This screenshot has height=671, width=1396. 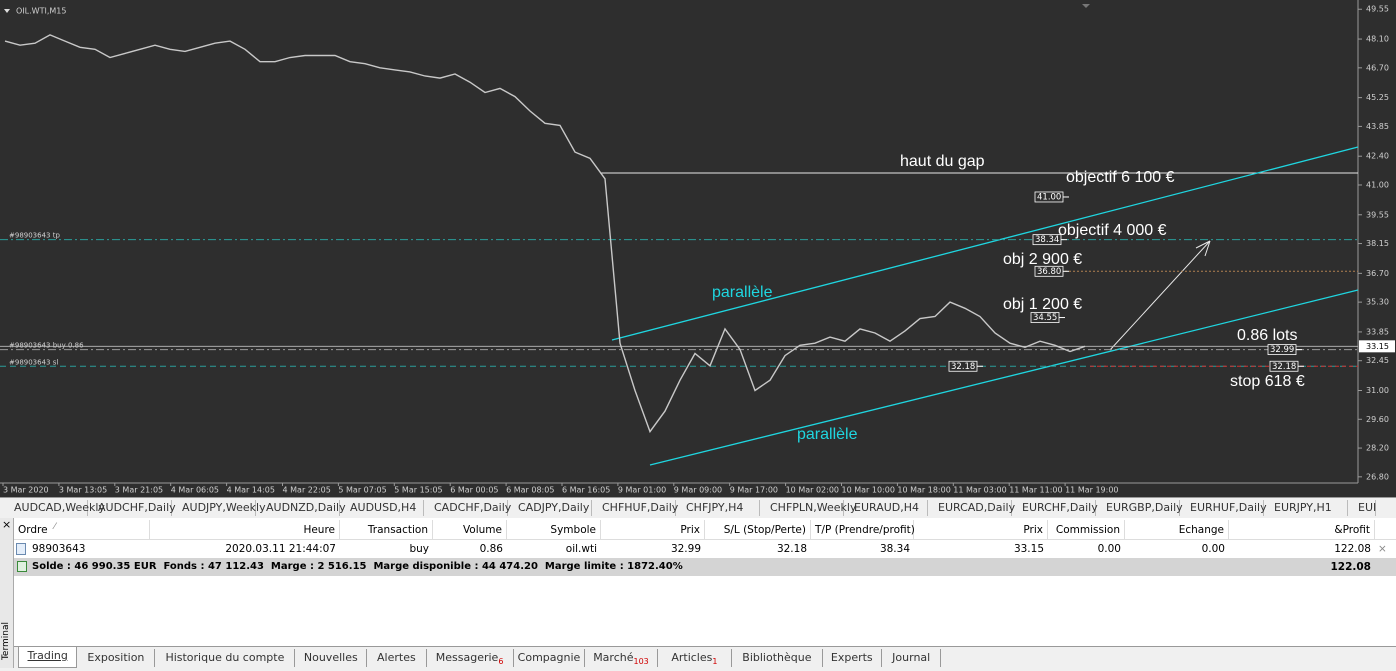 What do you see at coordinates (1139, 508) in the screenshot?
I see `symbol-tab: EURGBP,Daily` at bounding box center [1139, 508].